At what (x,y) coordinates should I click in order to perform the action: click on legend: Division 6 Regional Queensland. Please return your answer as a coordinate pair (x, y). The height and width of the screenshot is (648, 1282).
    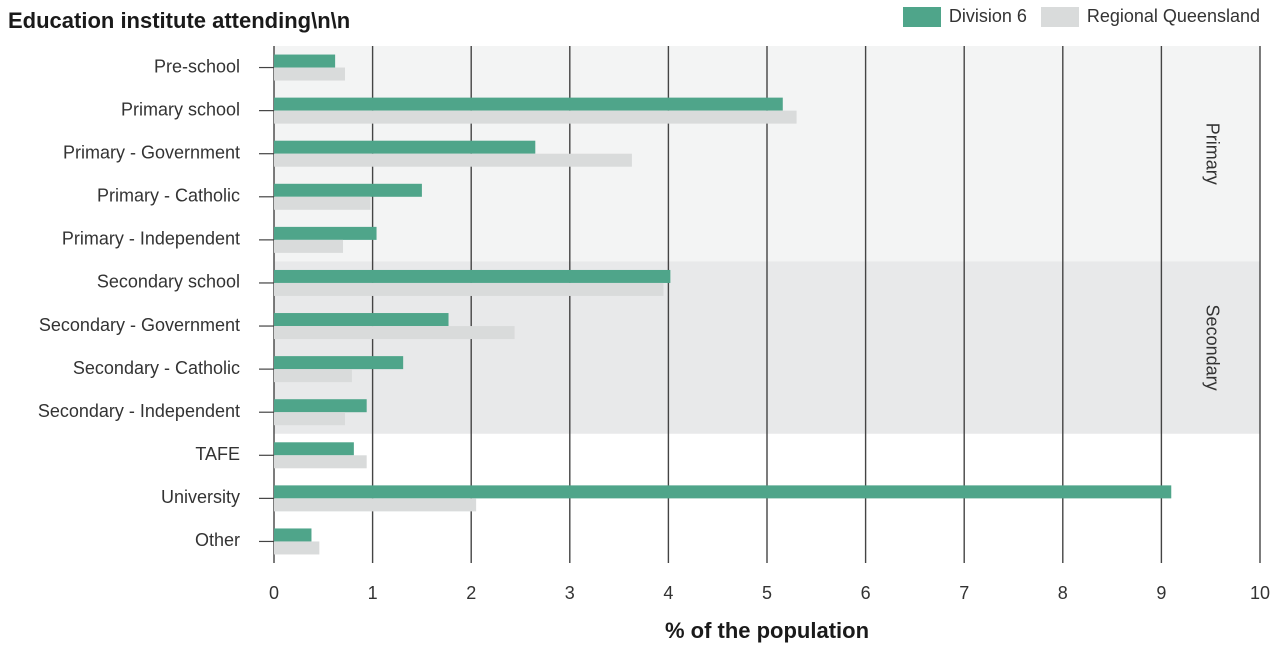
    Looking at the image, I should click on (1081, 16).